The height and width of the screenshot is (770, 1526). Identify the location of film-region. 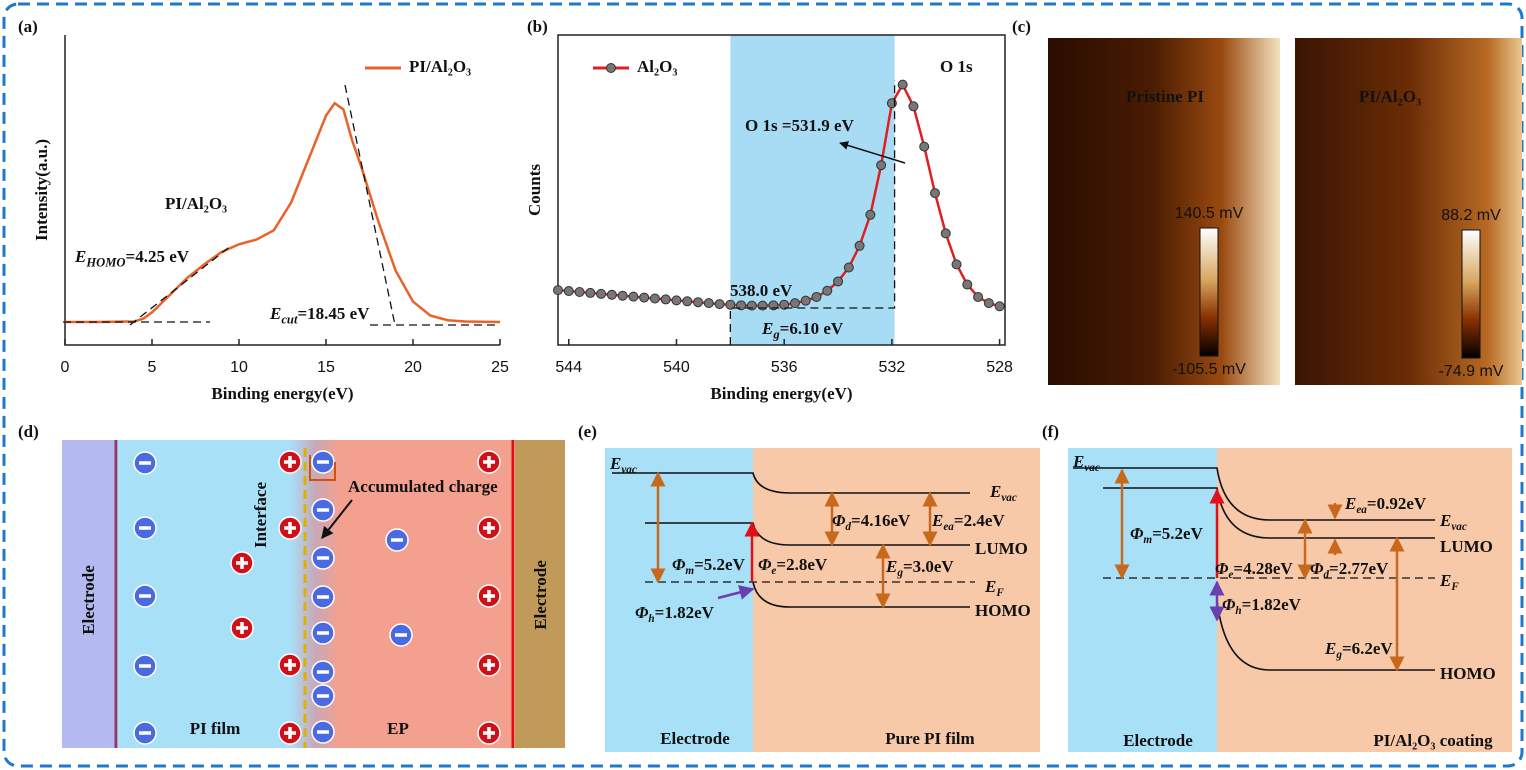
(896, 600).